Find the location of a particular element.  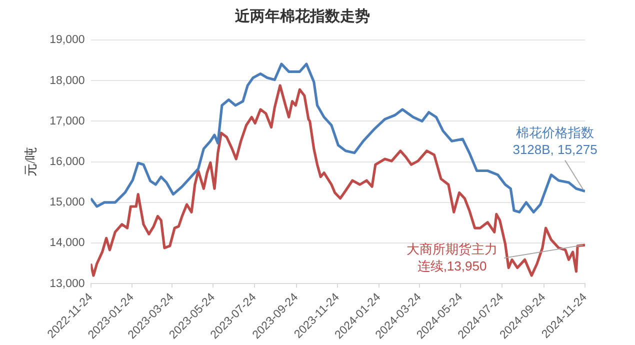

y-tick-label: 17,000 is located at coordinates (67, 121).